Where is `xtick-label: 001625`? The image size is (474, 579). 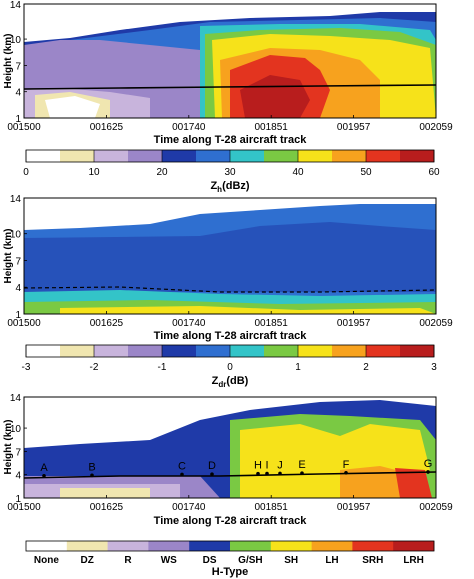
xtick-label: 001625 is located at coordinates (107, 507).